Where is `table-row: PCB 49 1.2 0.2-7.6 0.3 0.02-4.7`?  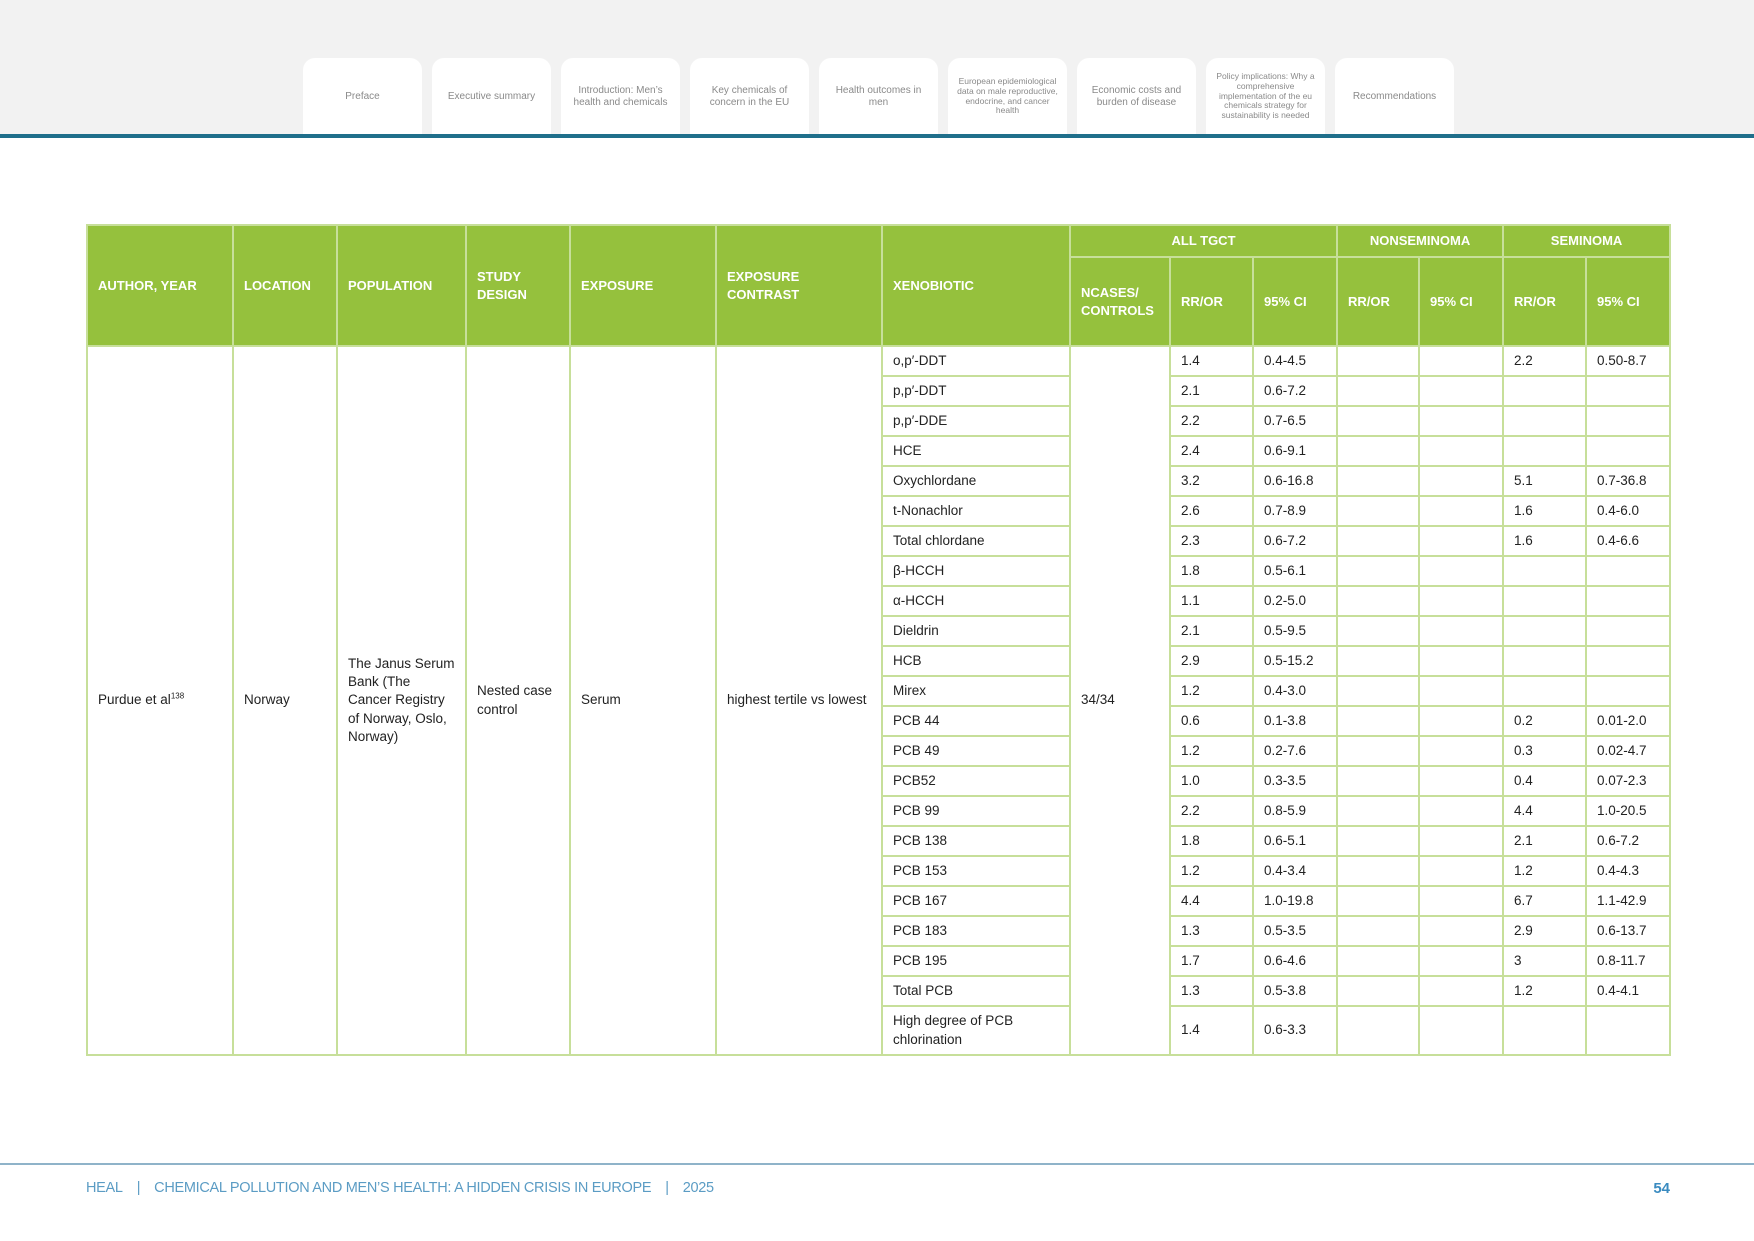
table-row: PCB 49 1.2 0.2-7.6 0.3 0.02-4.7 is located at coordinates (879, 751).